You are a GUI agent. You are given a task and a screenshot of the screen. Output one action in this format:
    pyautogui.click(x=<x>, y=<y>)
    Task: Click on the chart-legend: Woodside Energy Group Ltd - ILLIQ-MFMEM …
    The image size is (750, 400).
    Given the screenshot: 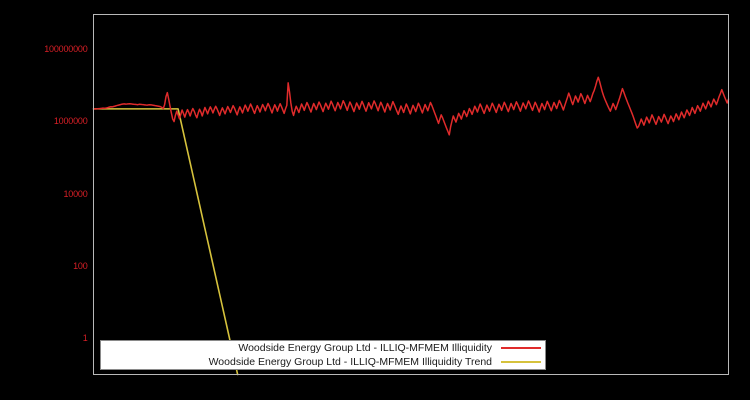 What is the action you would take?
    pyautogui.click(x=323, y=355)
    